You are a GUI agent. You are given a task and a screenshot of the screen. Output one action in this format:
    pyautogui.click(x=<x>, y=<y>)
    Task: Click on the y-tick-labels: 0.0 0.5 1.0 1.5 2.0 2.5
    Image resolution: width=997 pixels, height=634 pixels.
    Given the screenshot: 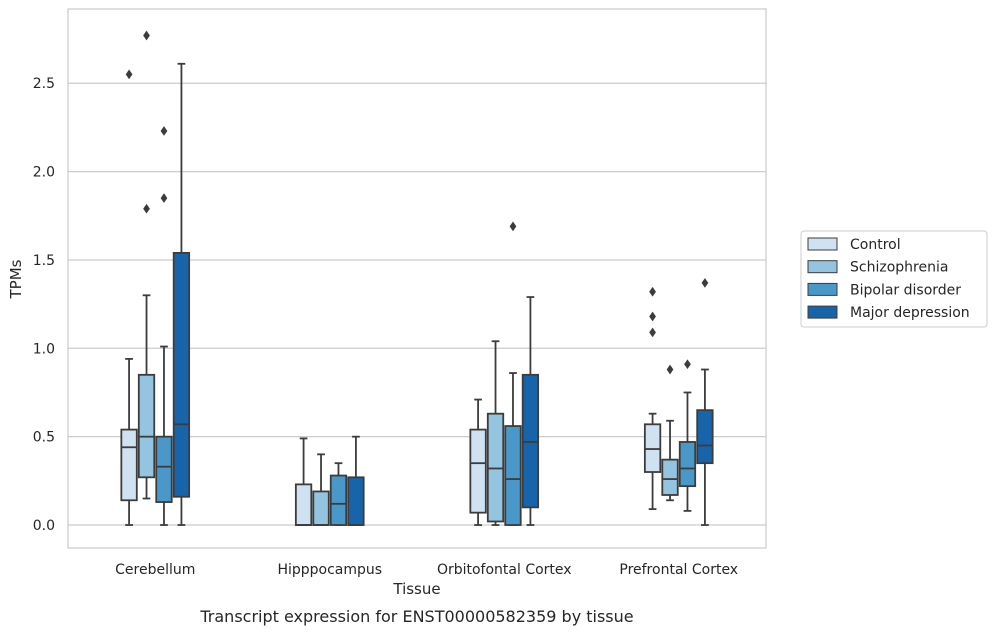 What is the action you would take?
    pyautogui.click(x=44, y=305)
    